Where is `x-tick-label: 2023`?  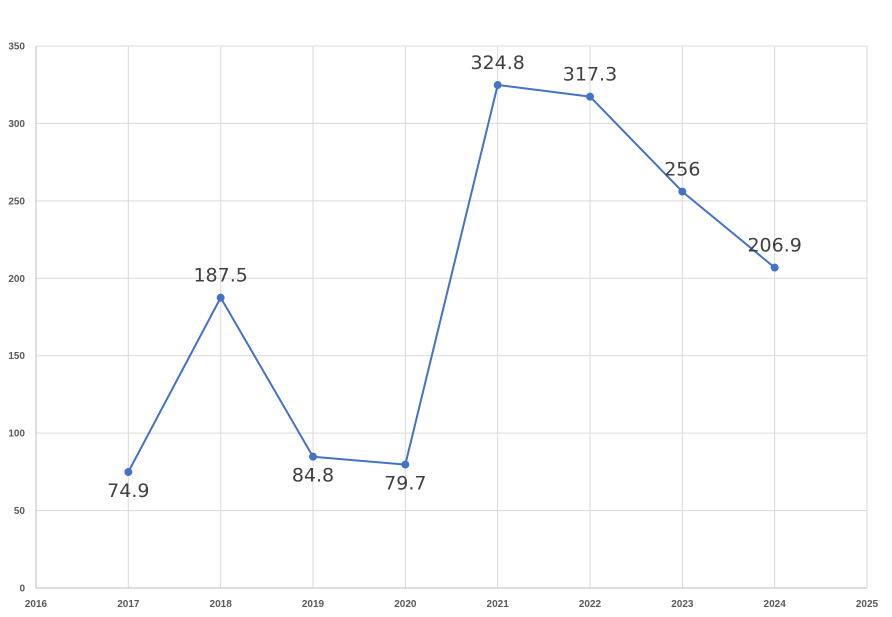 x-tick-label: 2023 is located at coordinates (682, 604).